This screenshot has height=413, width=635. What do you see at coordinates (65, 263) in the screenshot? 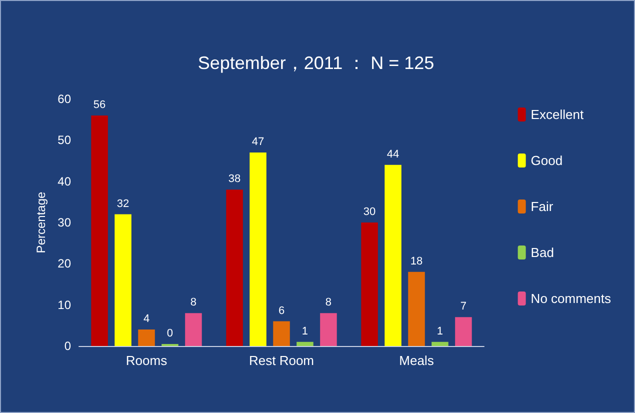
I see `y-tick-label: 20` at bounding box center [65, 263].